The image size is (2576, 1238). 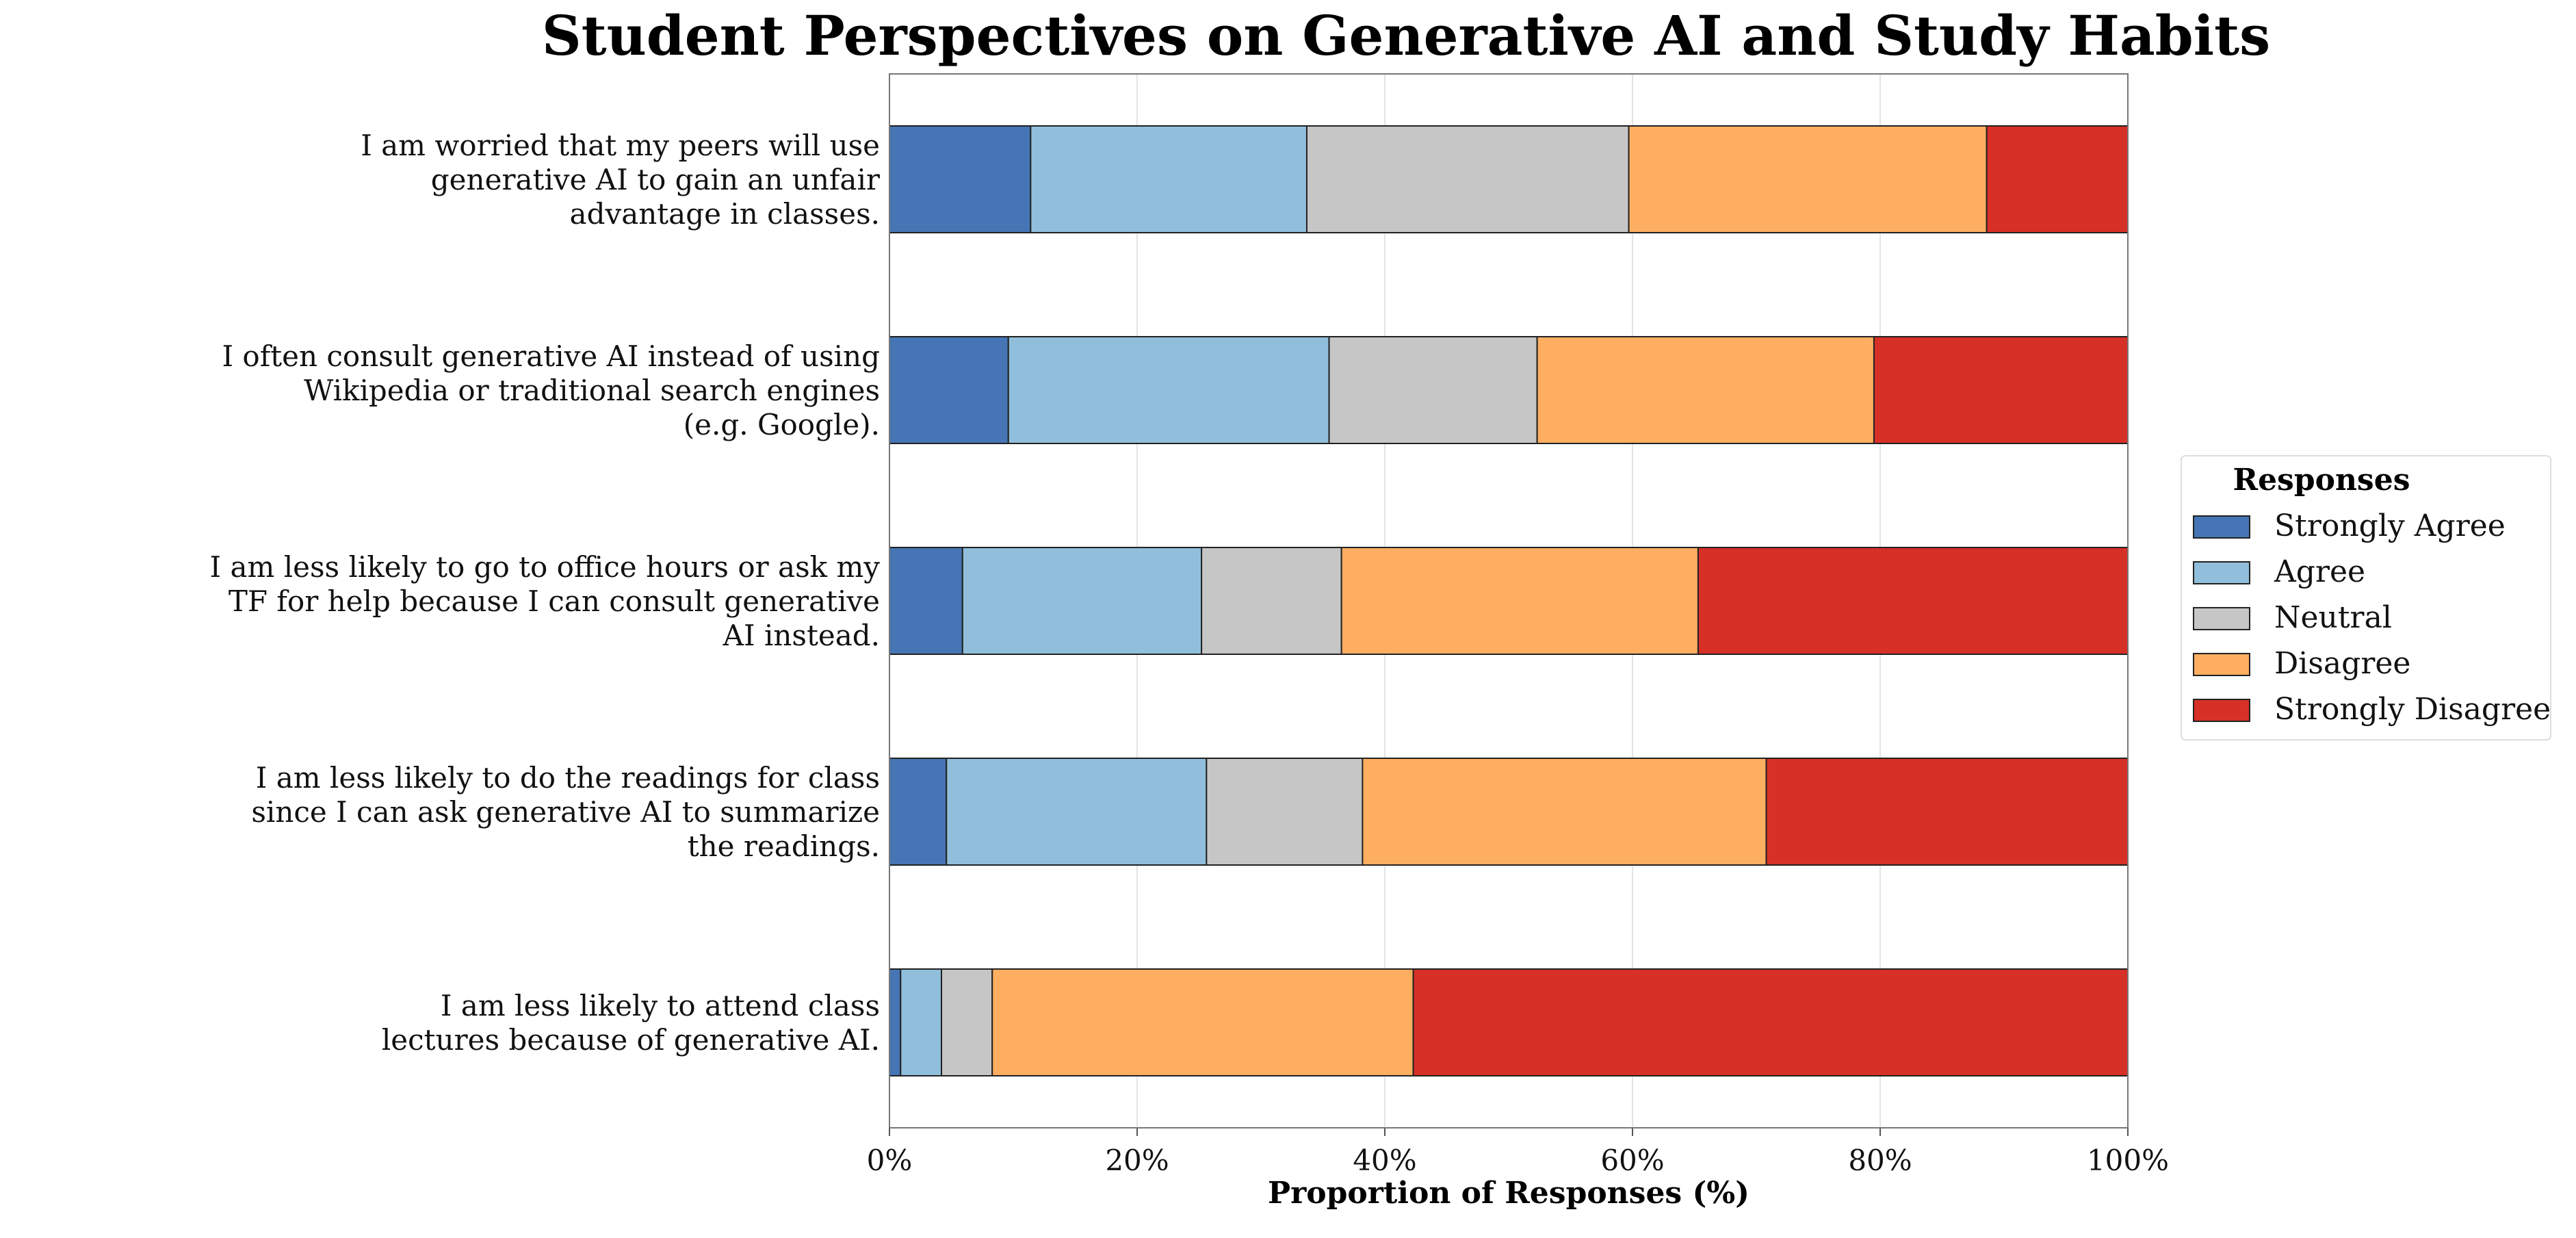 I want to click on x-tick-label: 100%, so click(x=2128, y=1160).